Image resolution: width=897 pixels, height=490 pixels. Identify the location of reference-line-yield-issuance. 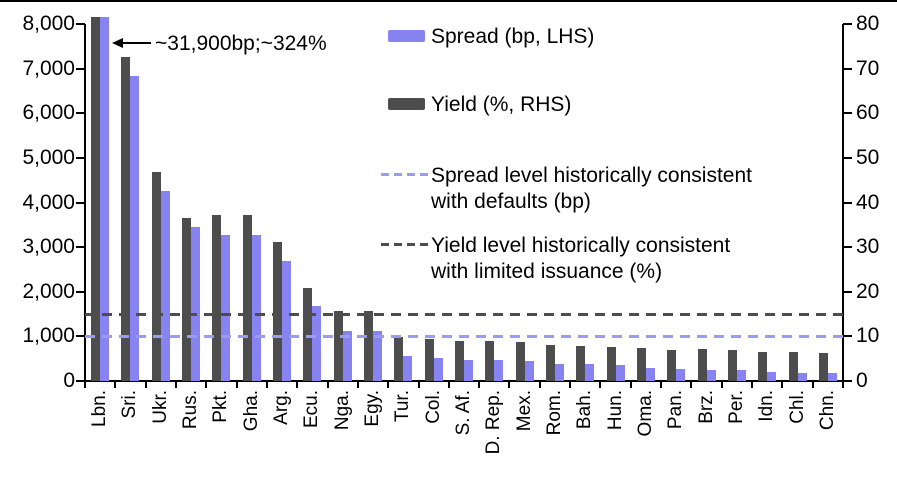
(464, 315).